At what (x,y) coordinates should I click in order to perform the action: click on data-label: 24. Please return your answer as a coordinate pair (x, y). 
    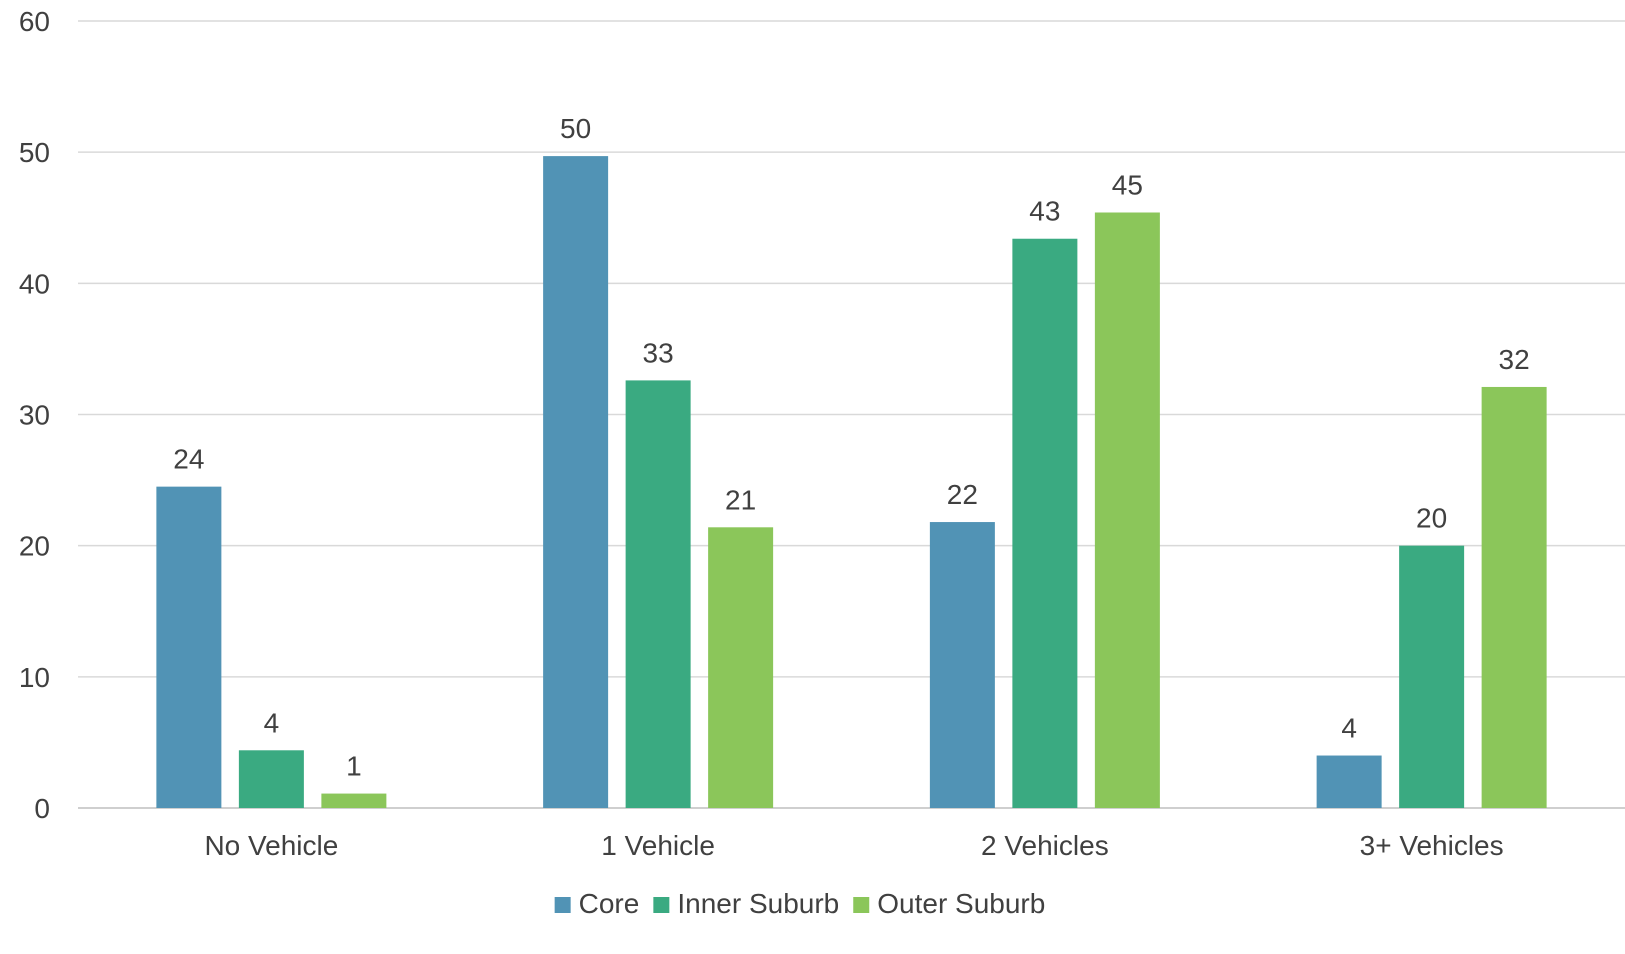
    Looking at the image, I should click on (188, 459).